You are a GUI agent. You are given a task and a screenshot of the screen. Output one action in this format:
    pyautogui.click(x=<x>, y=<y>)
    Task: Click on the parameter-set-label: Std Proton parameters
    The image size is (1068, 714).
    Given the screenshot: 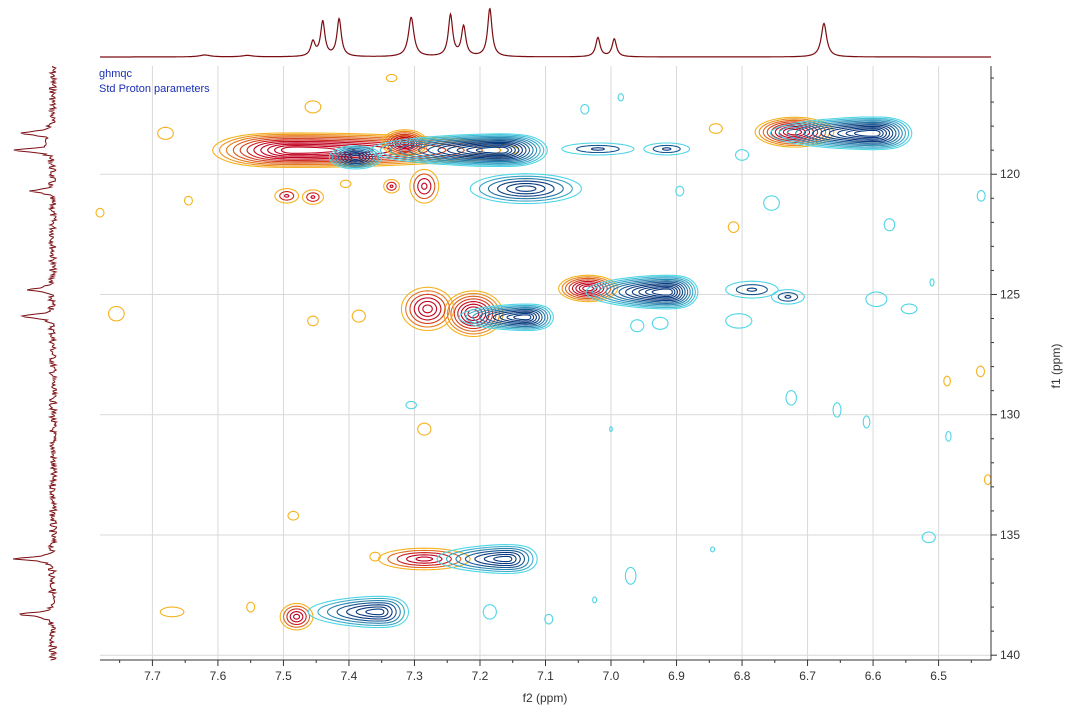 What is the action you would take?
    pyautogui.click(x=154, y=89)
    